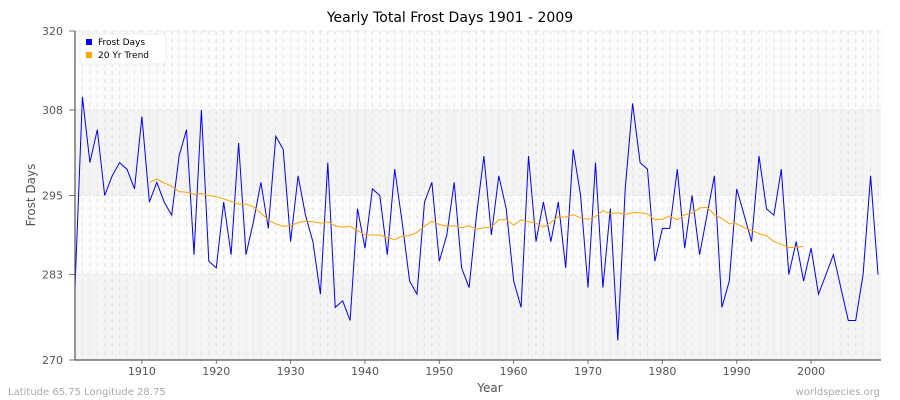 The image size is (900, 400). Describe the element at coordinates (476, 213) in the screenshot. I see `trend-line` at that location.